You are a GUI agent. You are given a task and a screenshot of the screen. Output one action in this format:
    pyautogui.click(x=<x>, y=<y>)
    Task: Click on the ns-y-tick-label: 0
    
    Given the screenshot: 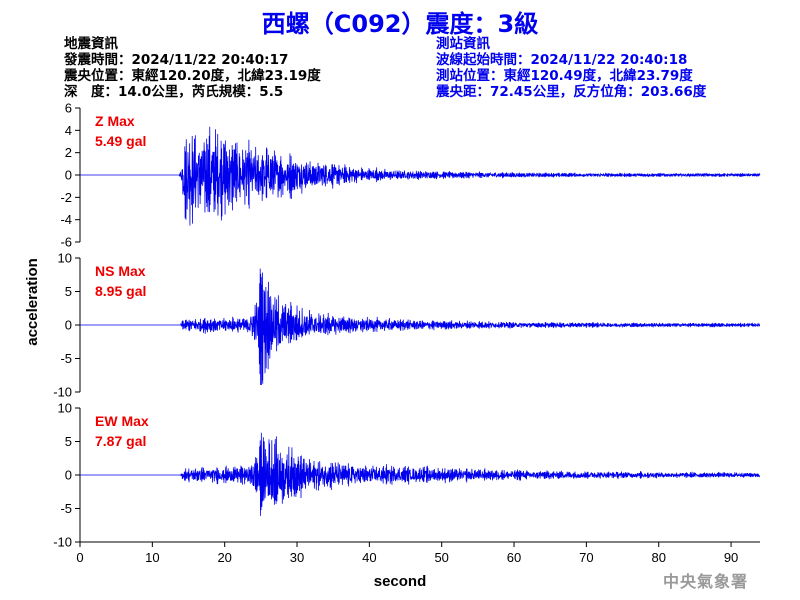 What is the action you would take?
    pyautogui.click(x=68, y=325)
    